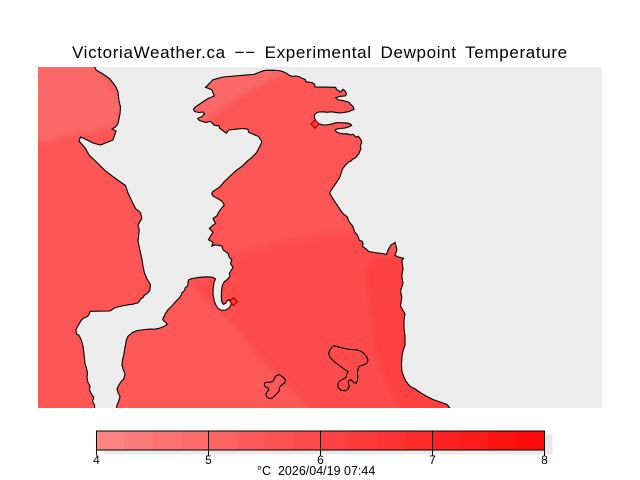  Describe the element at coordinates (208, 460) in the screenshot. I see `svg-text: 5` at that location.